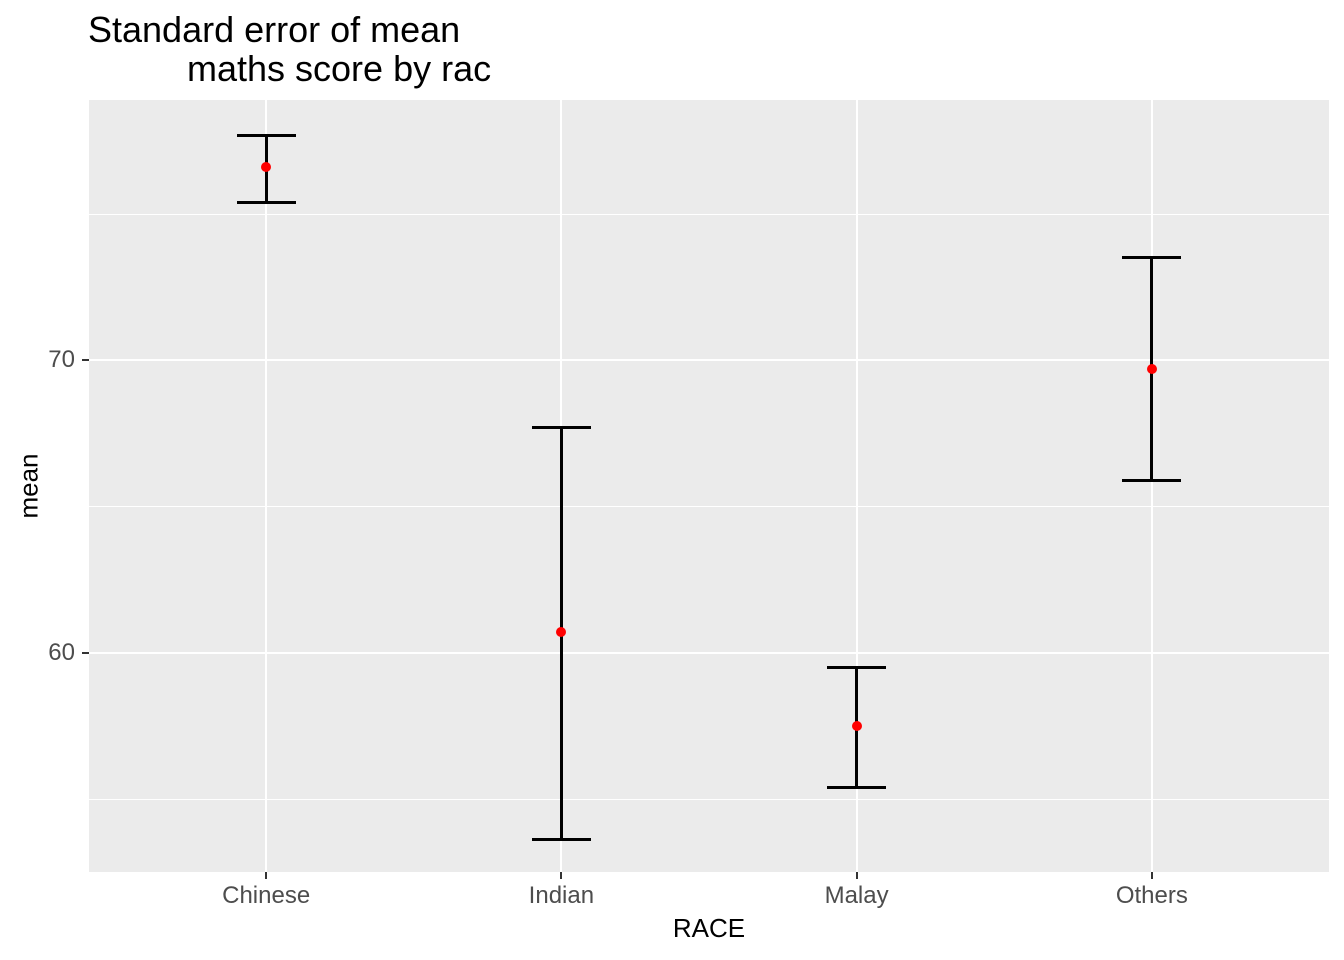 This screenshot has height=960, width=1344. I want to click on x-tick-label: Malay, so click(856, 895).